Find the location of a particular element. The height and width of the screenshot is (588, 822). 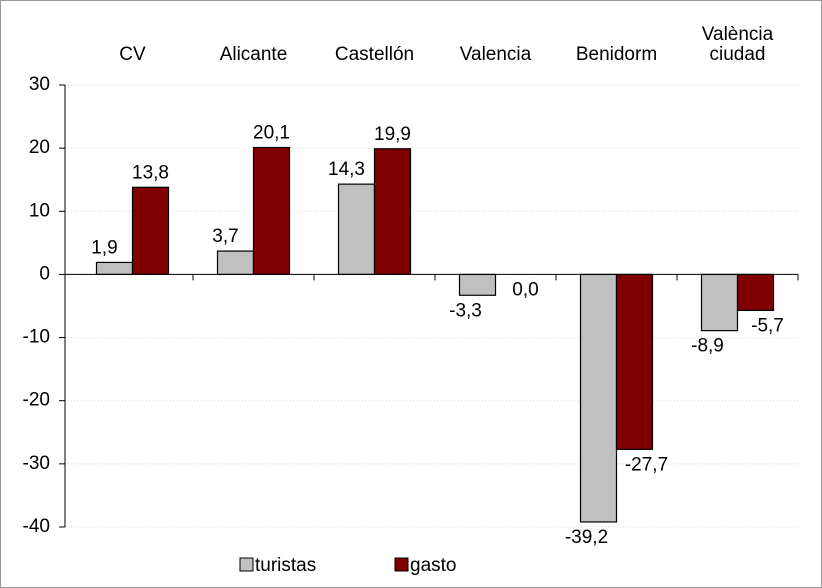

y-tick-label: 20 is located at coordinates (39, 147).